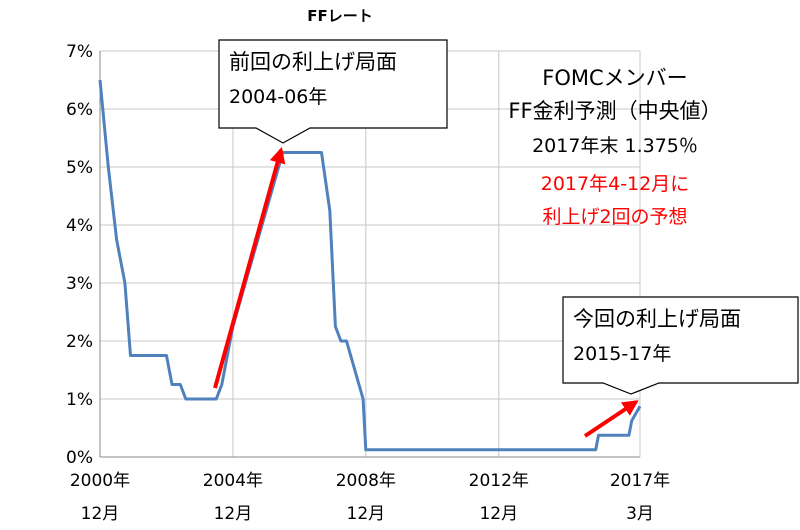  What do you see at coordinates (233, 481) in the screenshot?
I see `x-tick-year: 2004年` at bounding box center [233, 481].